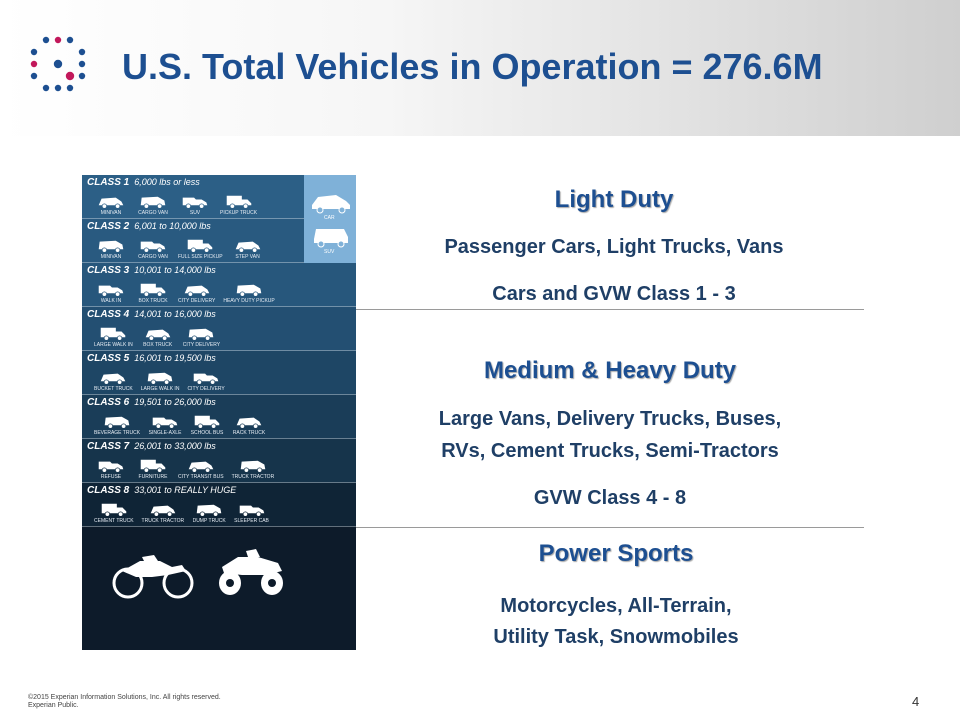 Image resolution: width=960 pixels, height=720 pixels. Describe the element at coordinates (117, 433) in the screenshot. I see `vehicle-label: BEVERAGE TRUCK` at that location.